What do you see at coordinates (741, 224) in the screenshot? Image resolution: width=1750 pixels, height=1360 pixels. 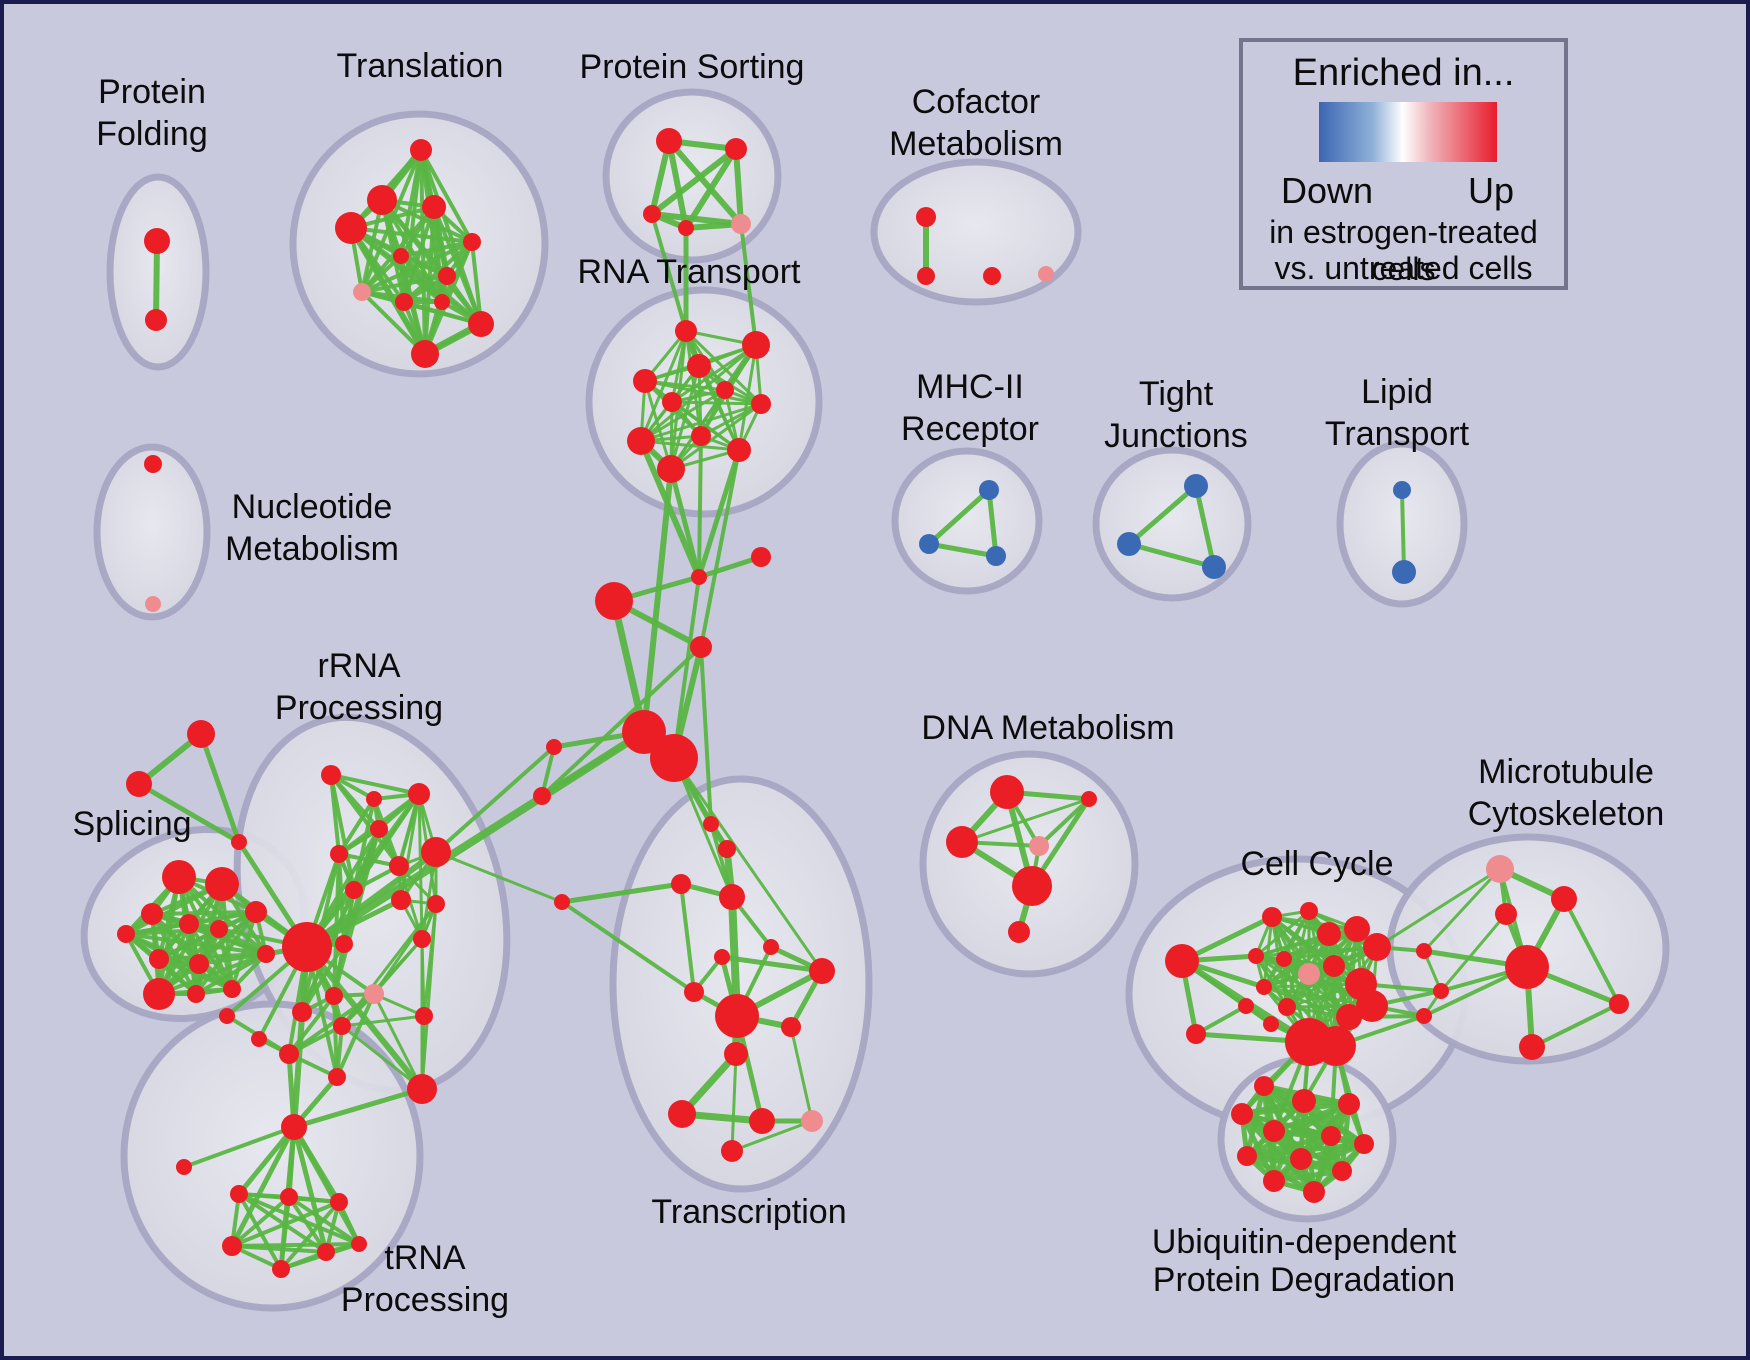 I see `network-node-ps4` at bounding box center [741, 224].